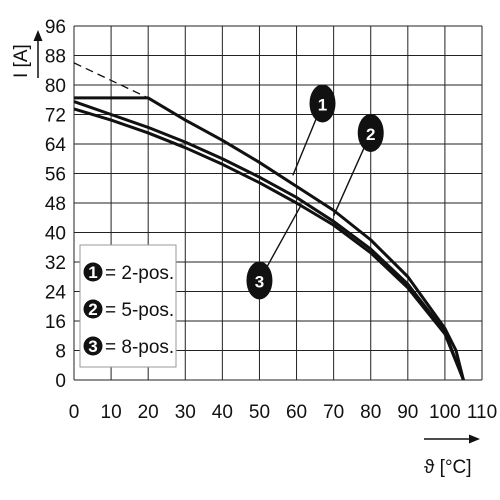 The width and height of the screenshot is (500, 500). I want to click on x-tick-label: 100, so click(445, 412).